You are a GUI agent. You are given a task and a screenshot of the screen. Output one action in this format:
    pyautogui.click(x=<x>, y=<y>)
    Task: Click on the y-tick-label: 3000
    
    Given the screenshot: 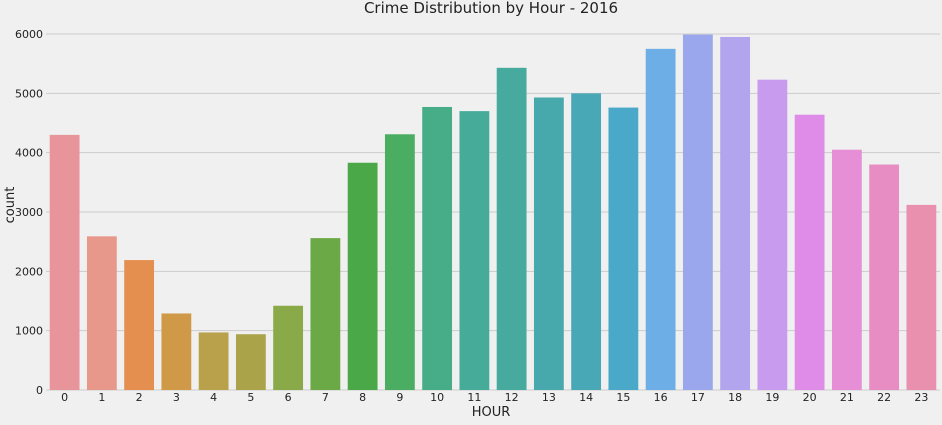 What is the action you would take?
    pyautogui.click(x=29, y=212)
    